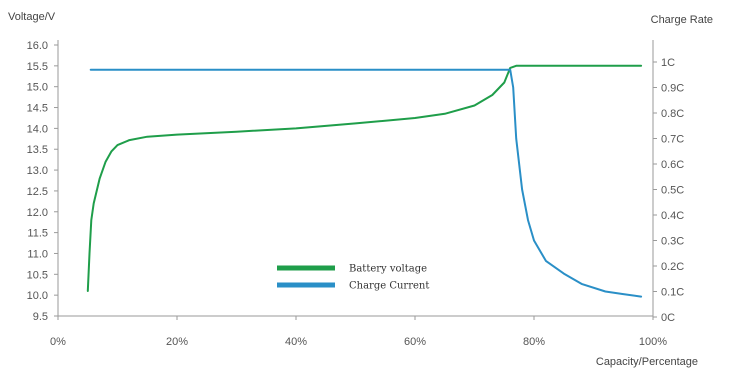 The width and height of the screenshot is (731, 372). What do you see at coordinates (296, 342) in the screenshot?
I see `x-tick-label: 40%` at bounding box center [296, 342].